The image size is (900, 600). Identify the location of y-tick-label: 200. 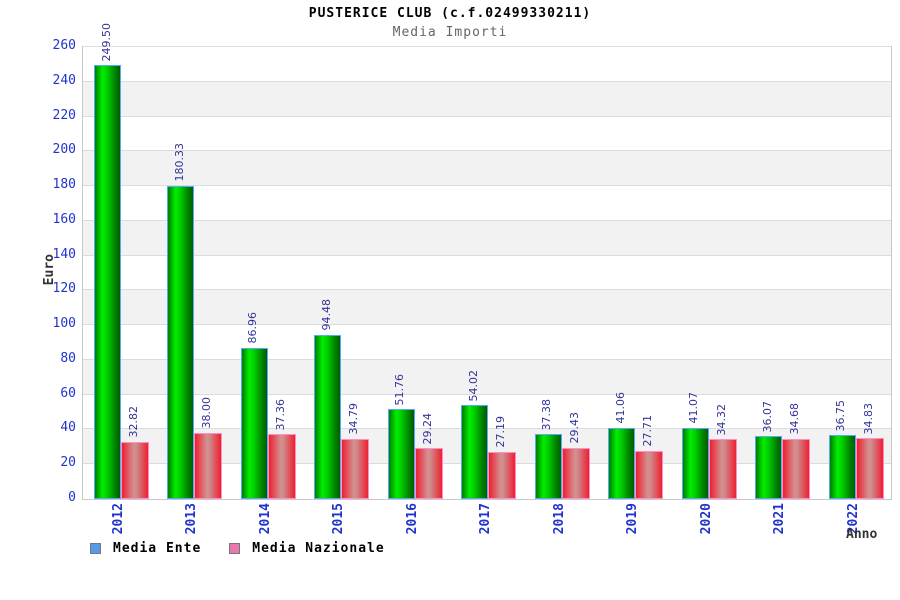
(64, 150).